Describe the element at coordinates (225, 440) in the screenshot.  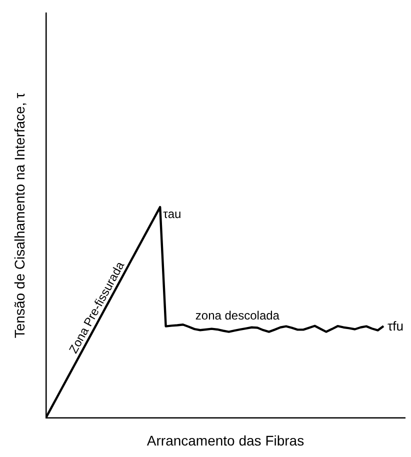
I see `x-axis-title: Arrancamento das Fibras` at that location.